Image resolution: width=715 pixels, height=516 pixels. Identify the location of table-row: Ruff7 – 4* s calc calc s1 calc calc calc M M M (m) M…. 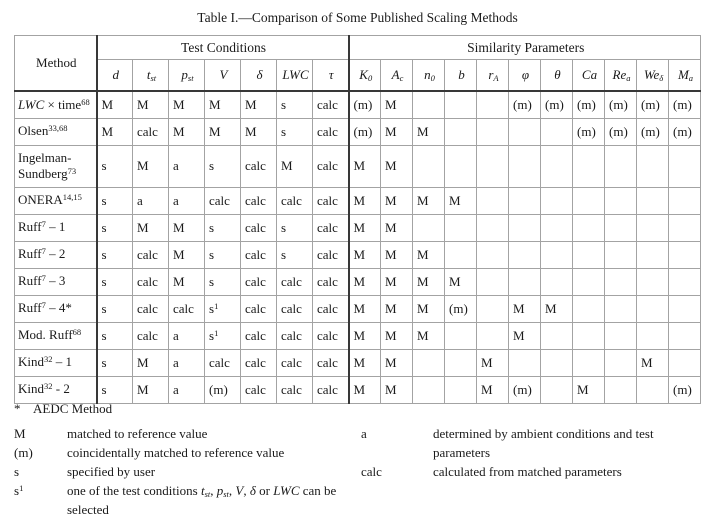
(357, 308).